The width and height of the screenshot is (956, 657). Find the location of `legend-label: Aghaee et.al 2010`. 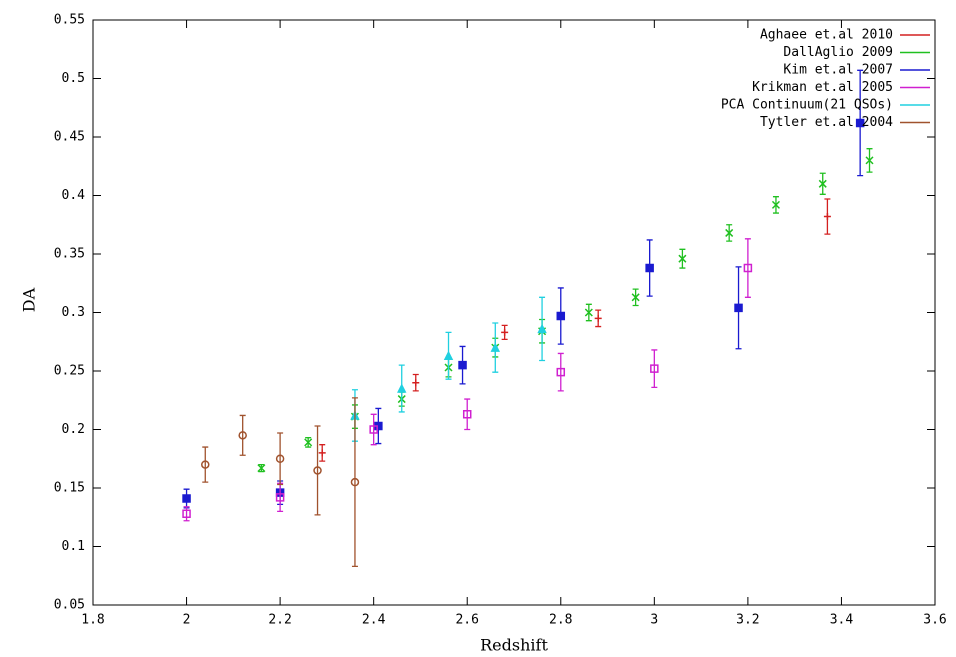

legend-label: Aghaee et.al 2010 is located at coordinates (826, 35).